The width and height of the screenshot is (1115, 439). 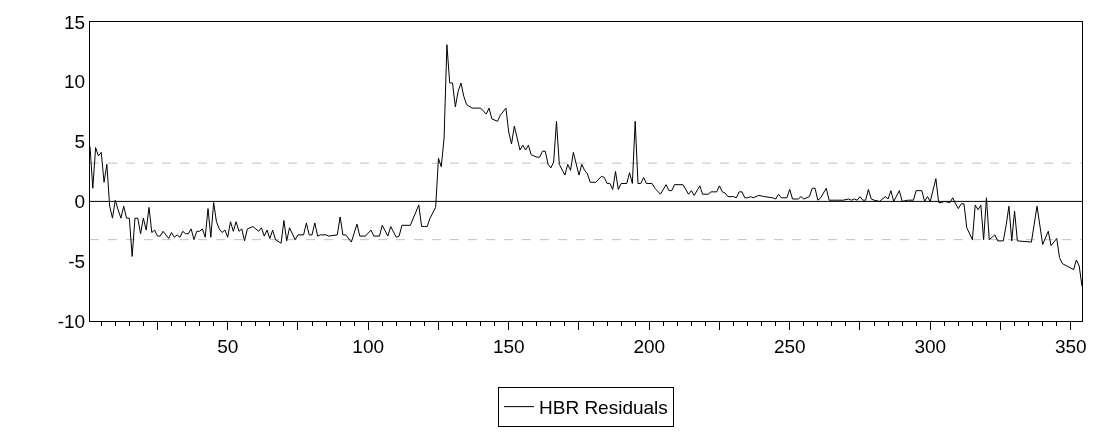 I want to click on y-tick-label: 0, so click(x=80, y=202).